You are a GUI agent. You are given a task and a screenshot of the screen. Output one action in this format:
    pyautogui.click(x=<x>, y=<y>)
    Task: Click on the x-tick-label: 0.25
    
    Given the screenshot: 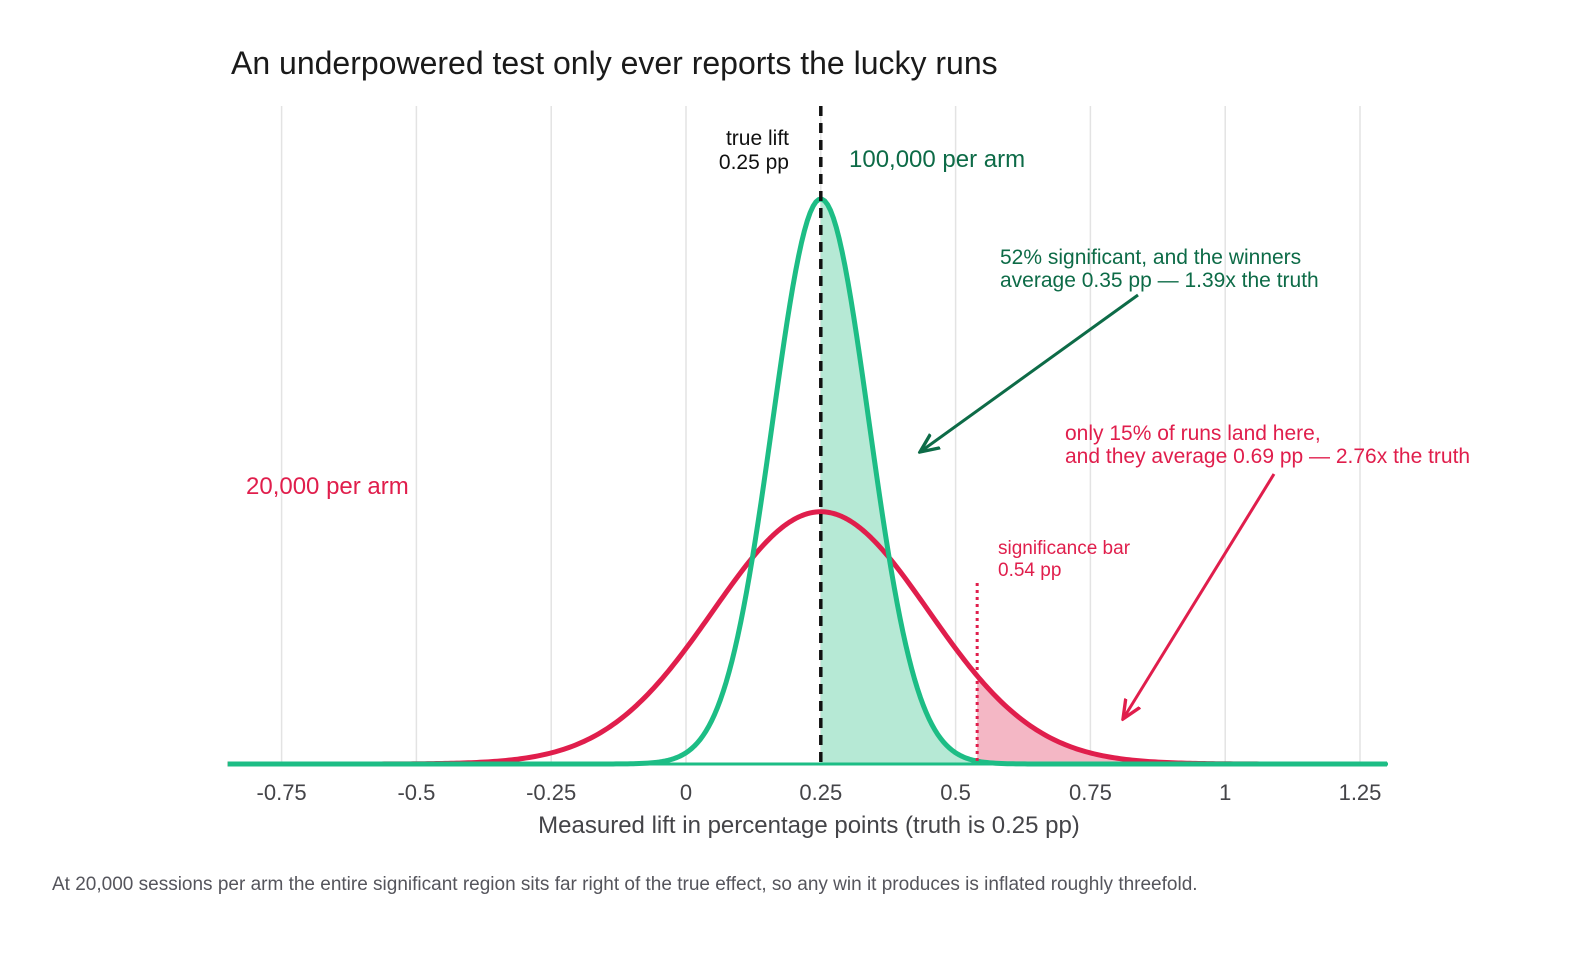 What is the action you would take?
    pyautogui.click(x=820, y=792)
    